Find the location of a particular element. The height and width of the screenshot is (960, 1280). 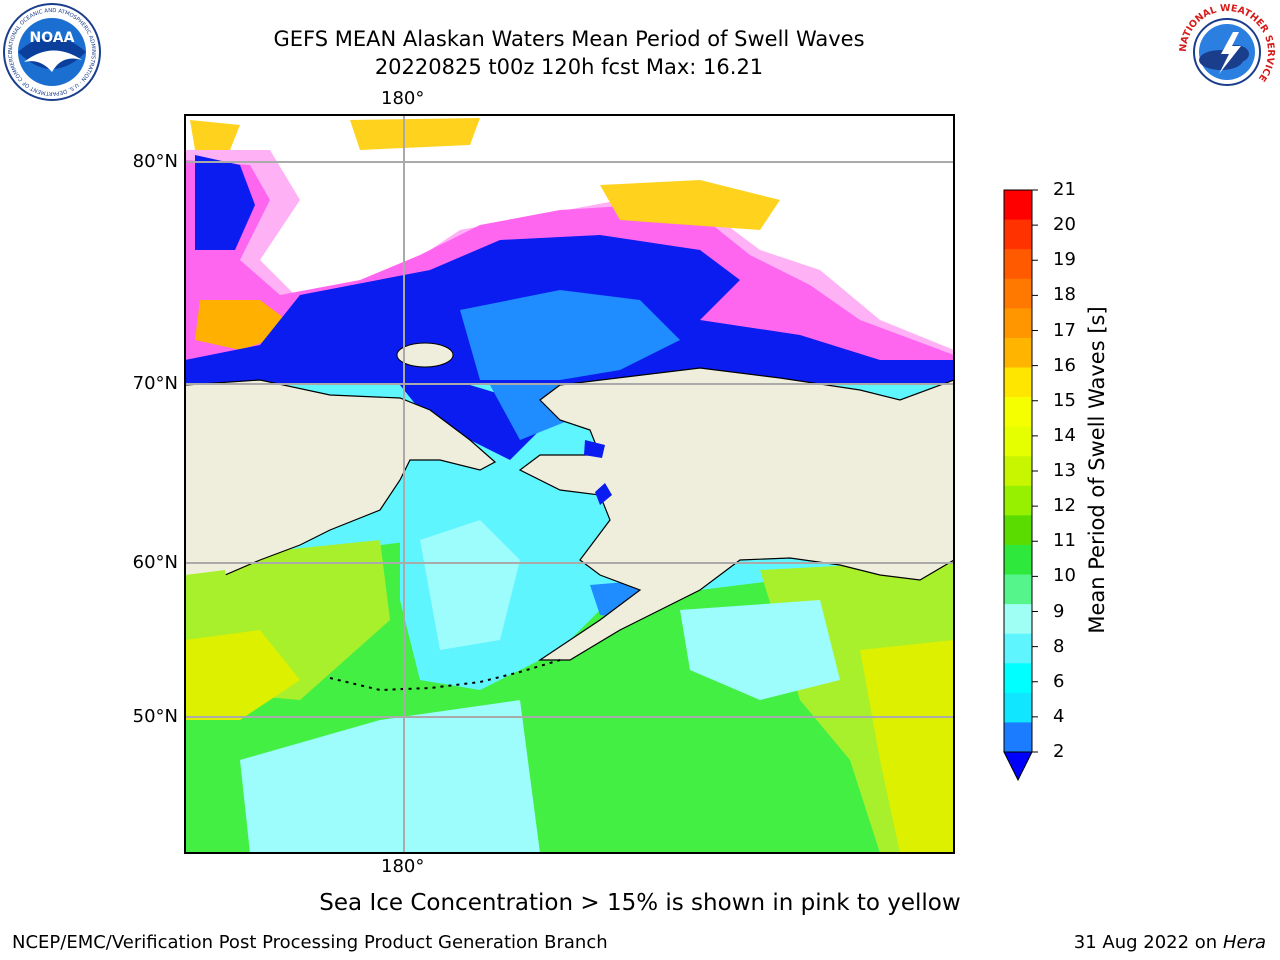

colorbar-tick-label: 19 is located at coordinates (1064, 260).